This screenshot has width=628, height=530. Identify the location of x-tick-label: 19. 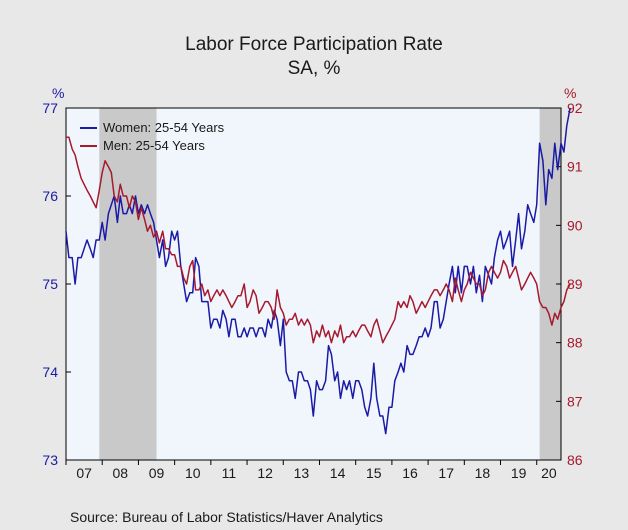
(519, 473).